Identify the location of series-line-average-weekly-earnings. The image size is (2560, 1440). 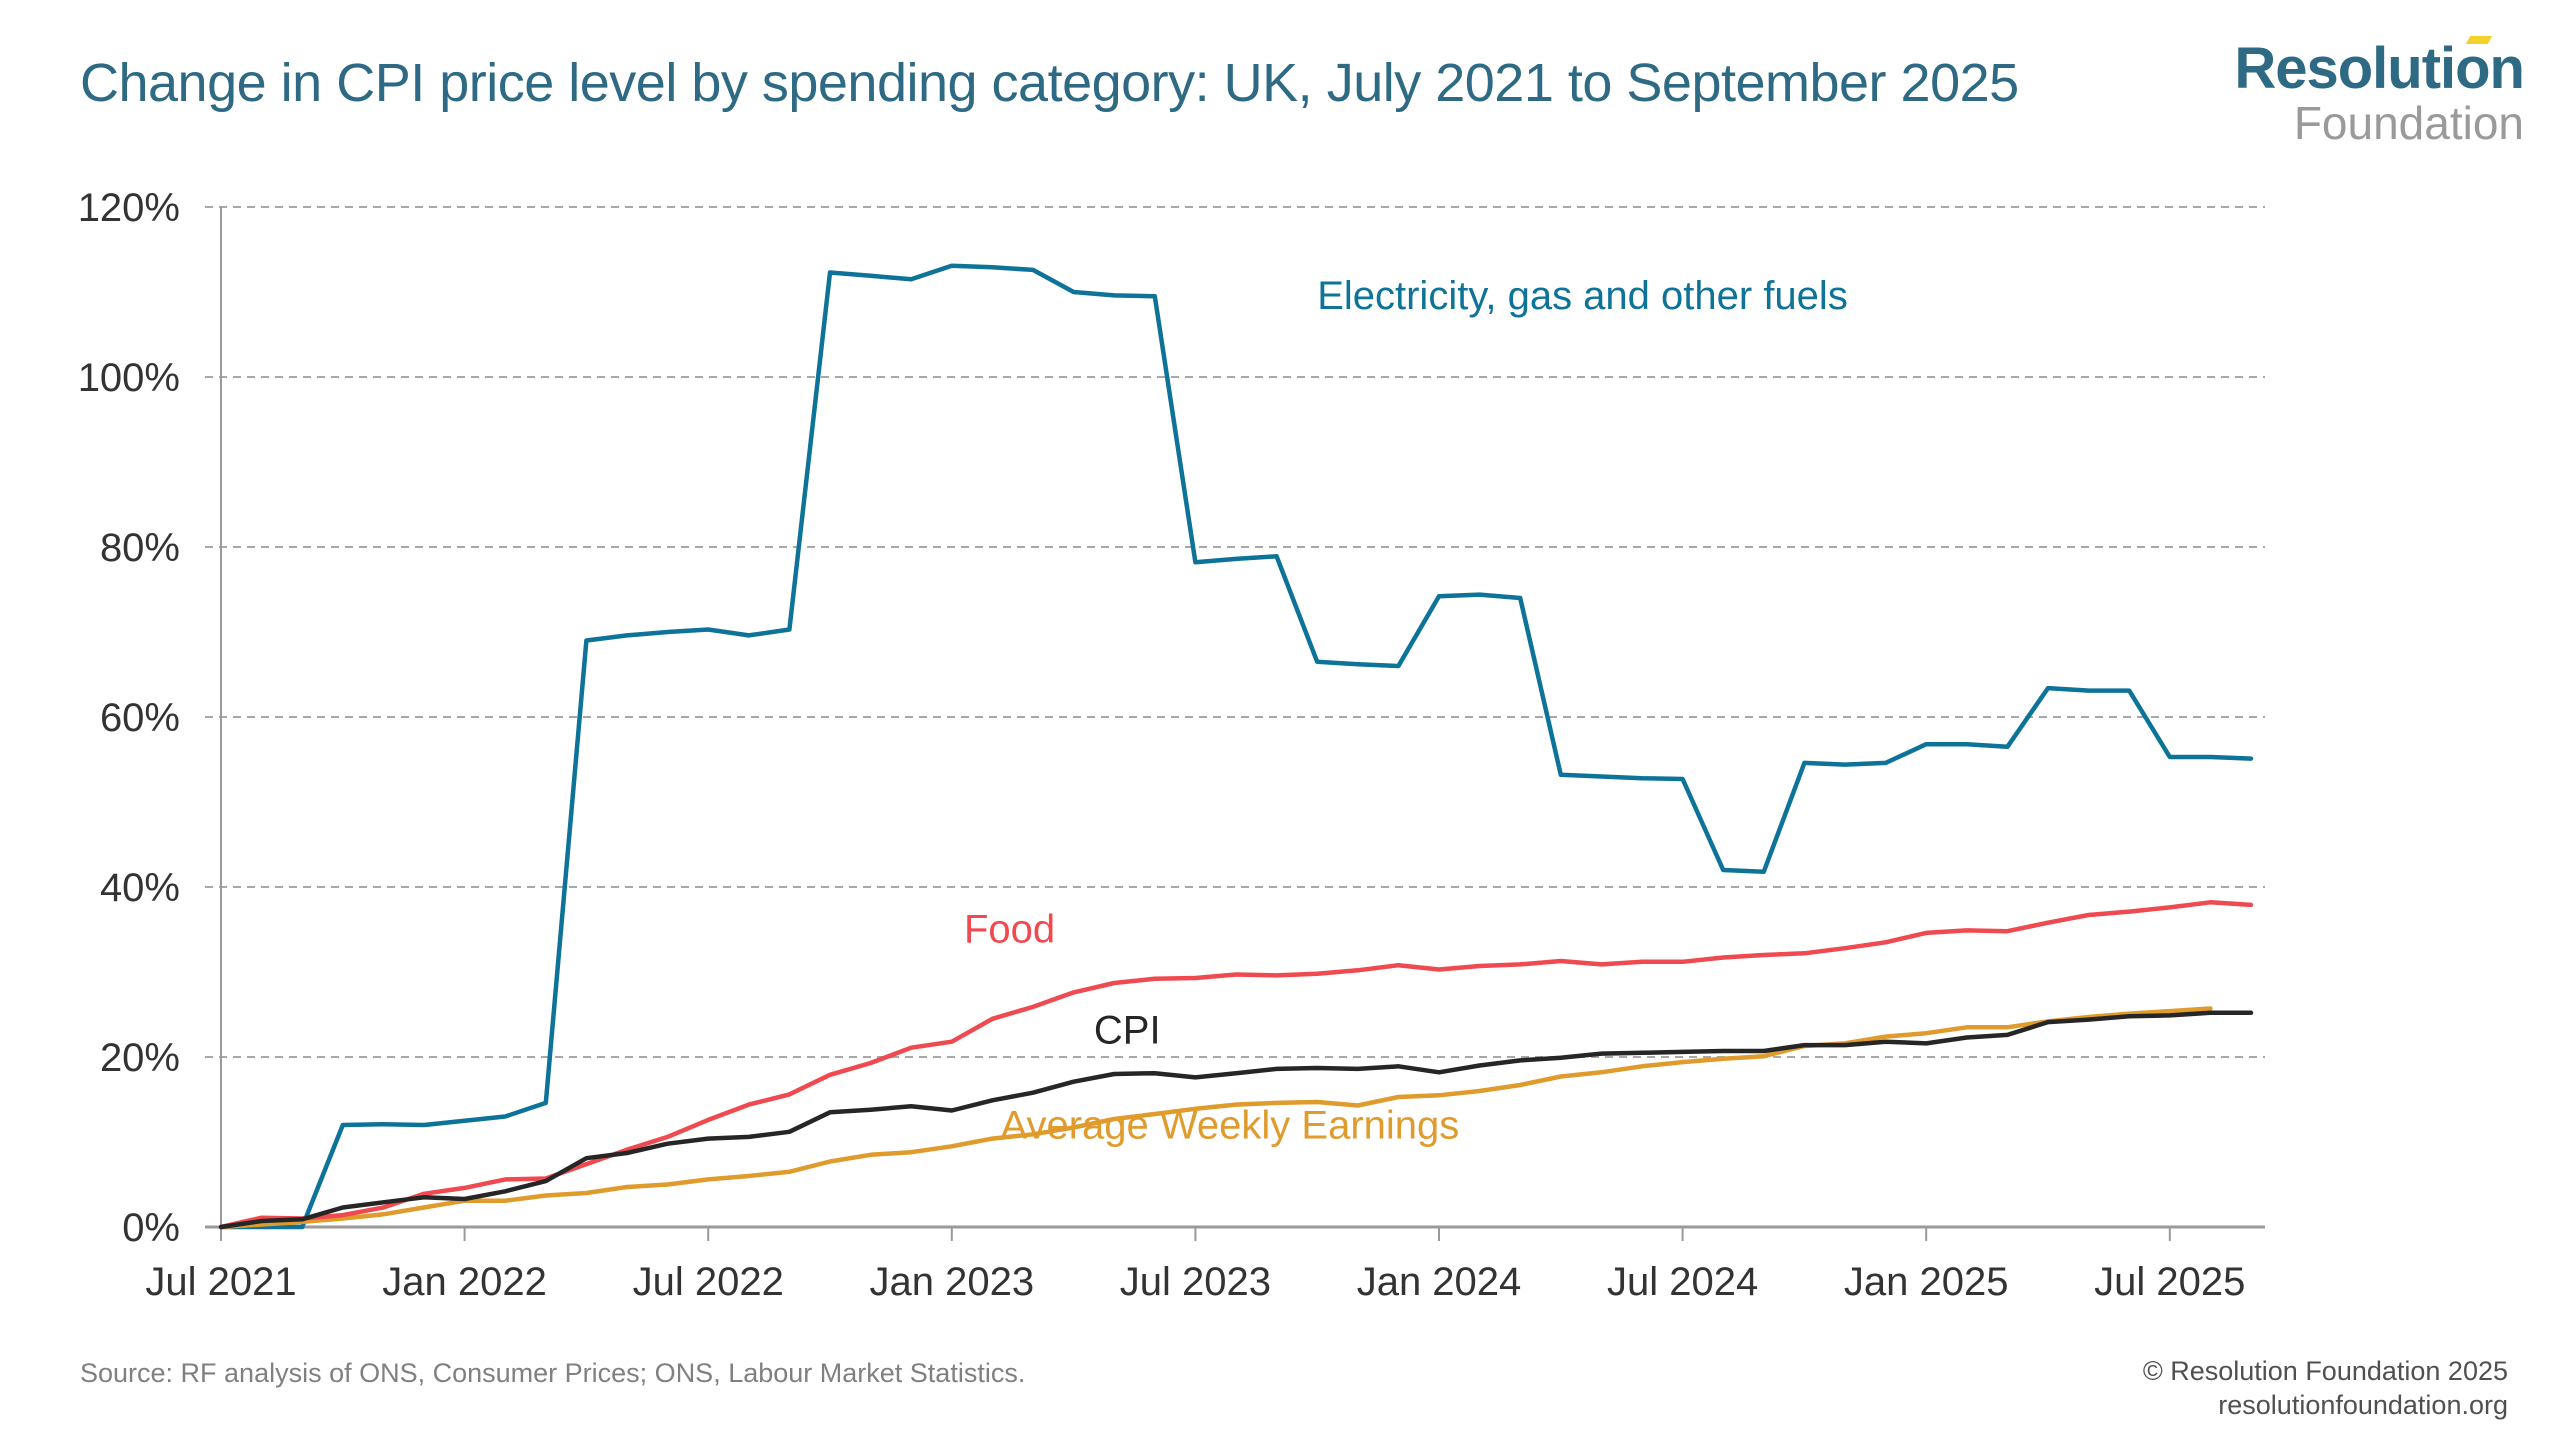
(1215, 1118).